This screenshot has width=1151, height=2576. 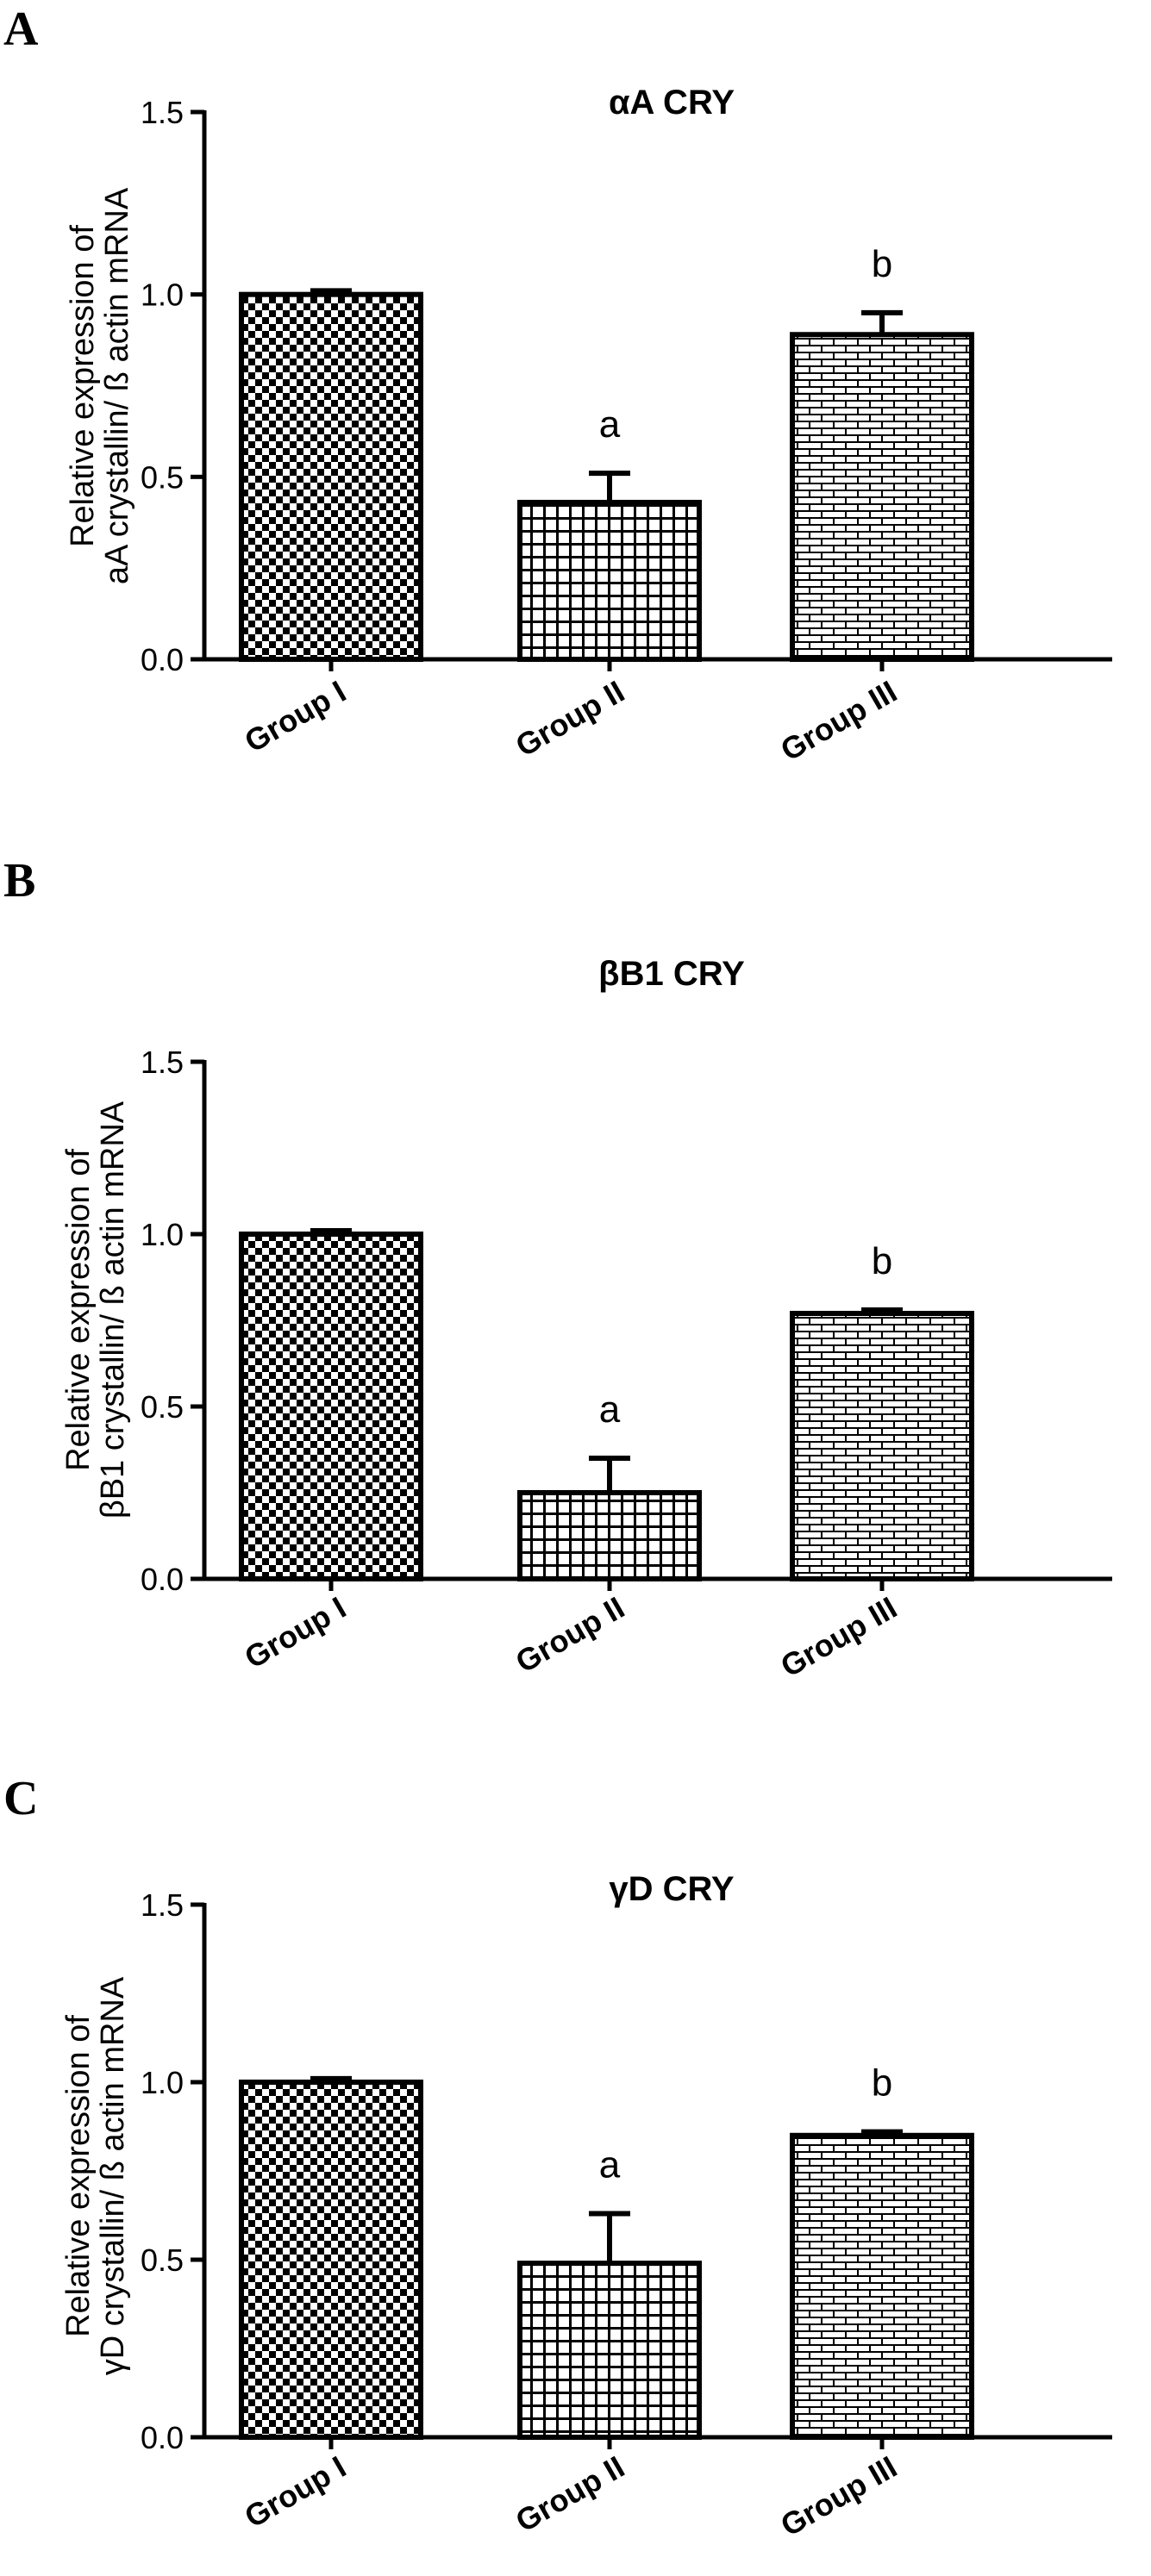 I want to click on chart-title: βB1 CRY, so click(x=671, y=974).